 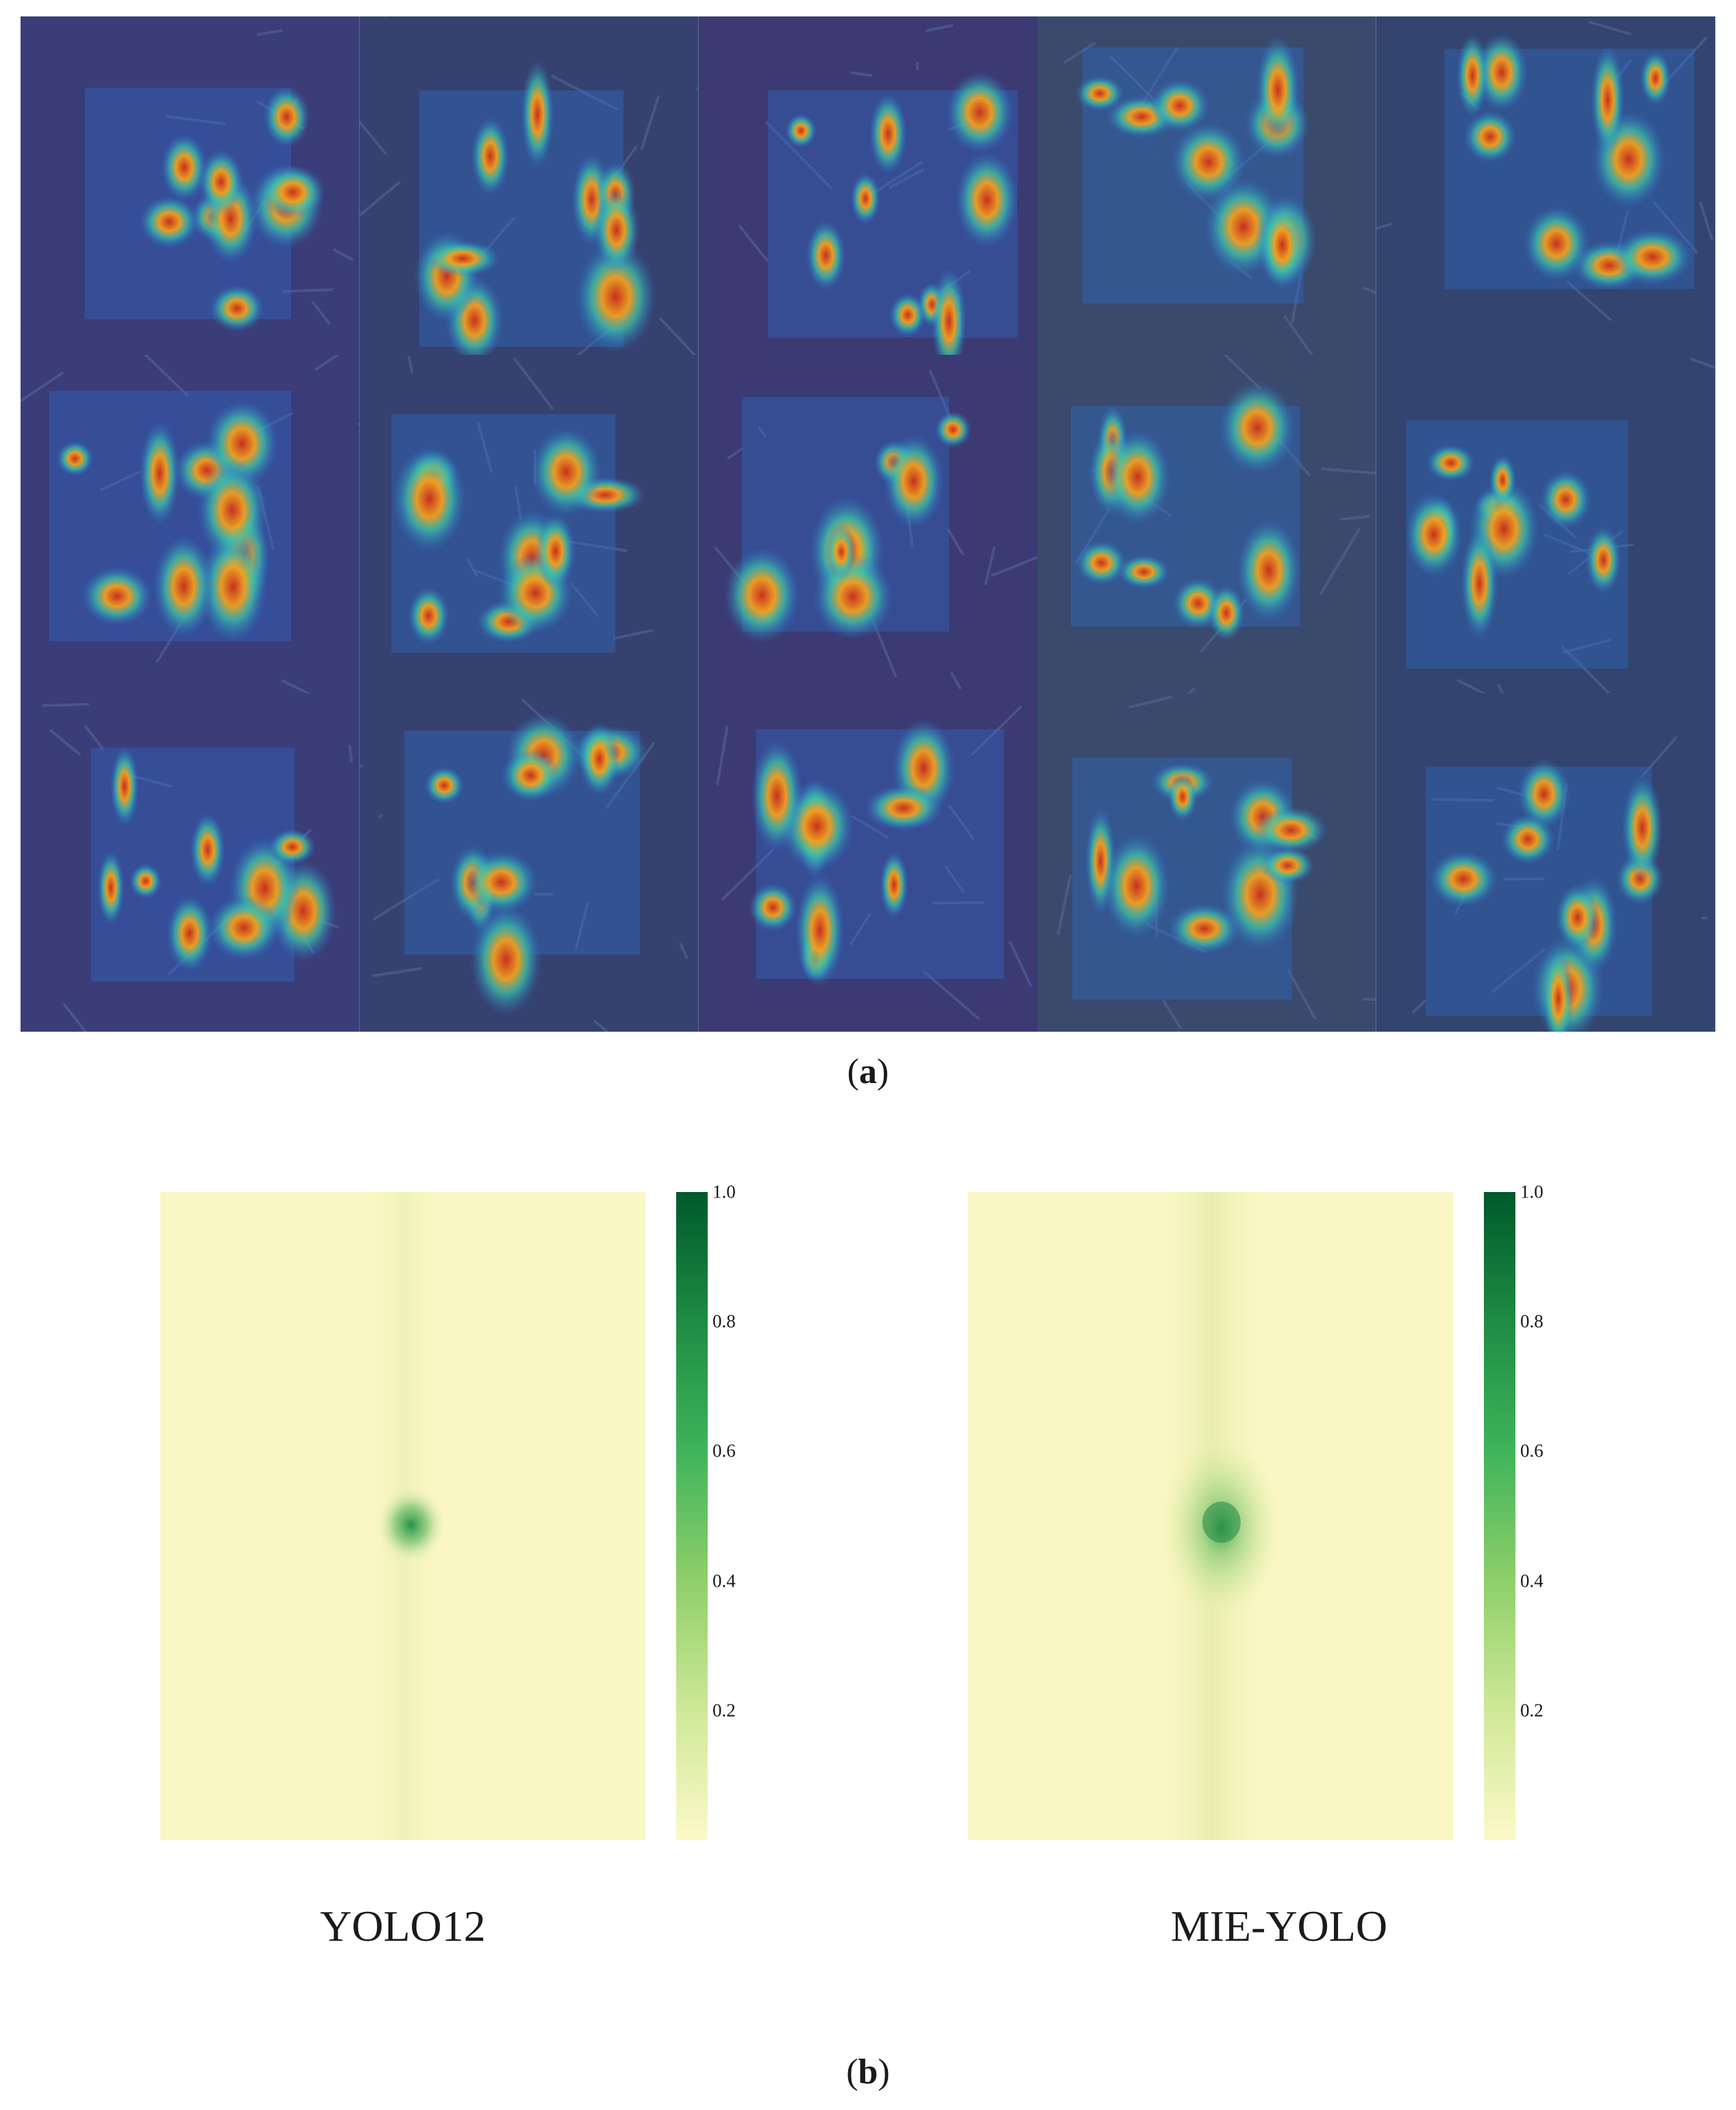 I want to click on tick-label: 0.2, so click(x=724, y=1710).